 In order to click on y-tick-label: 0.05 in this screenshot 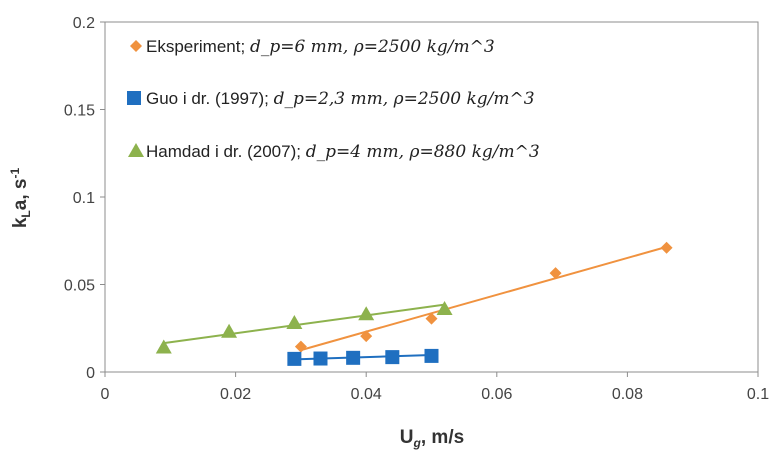, I will do `click(79, 286)`.